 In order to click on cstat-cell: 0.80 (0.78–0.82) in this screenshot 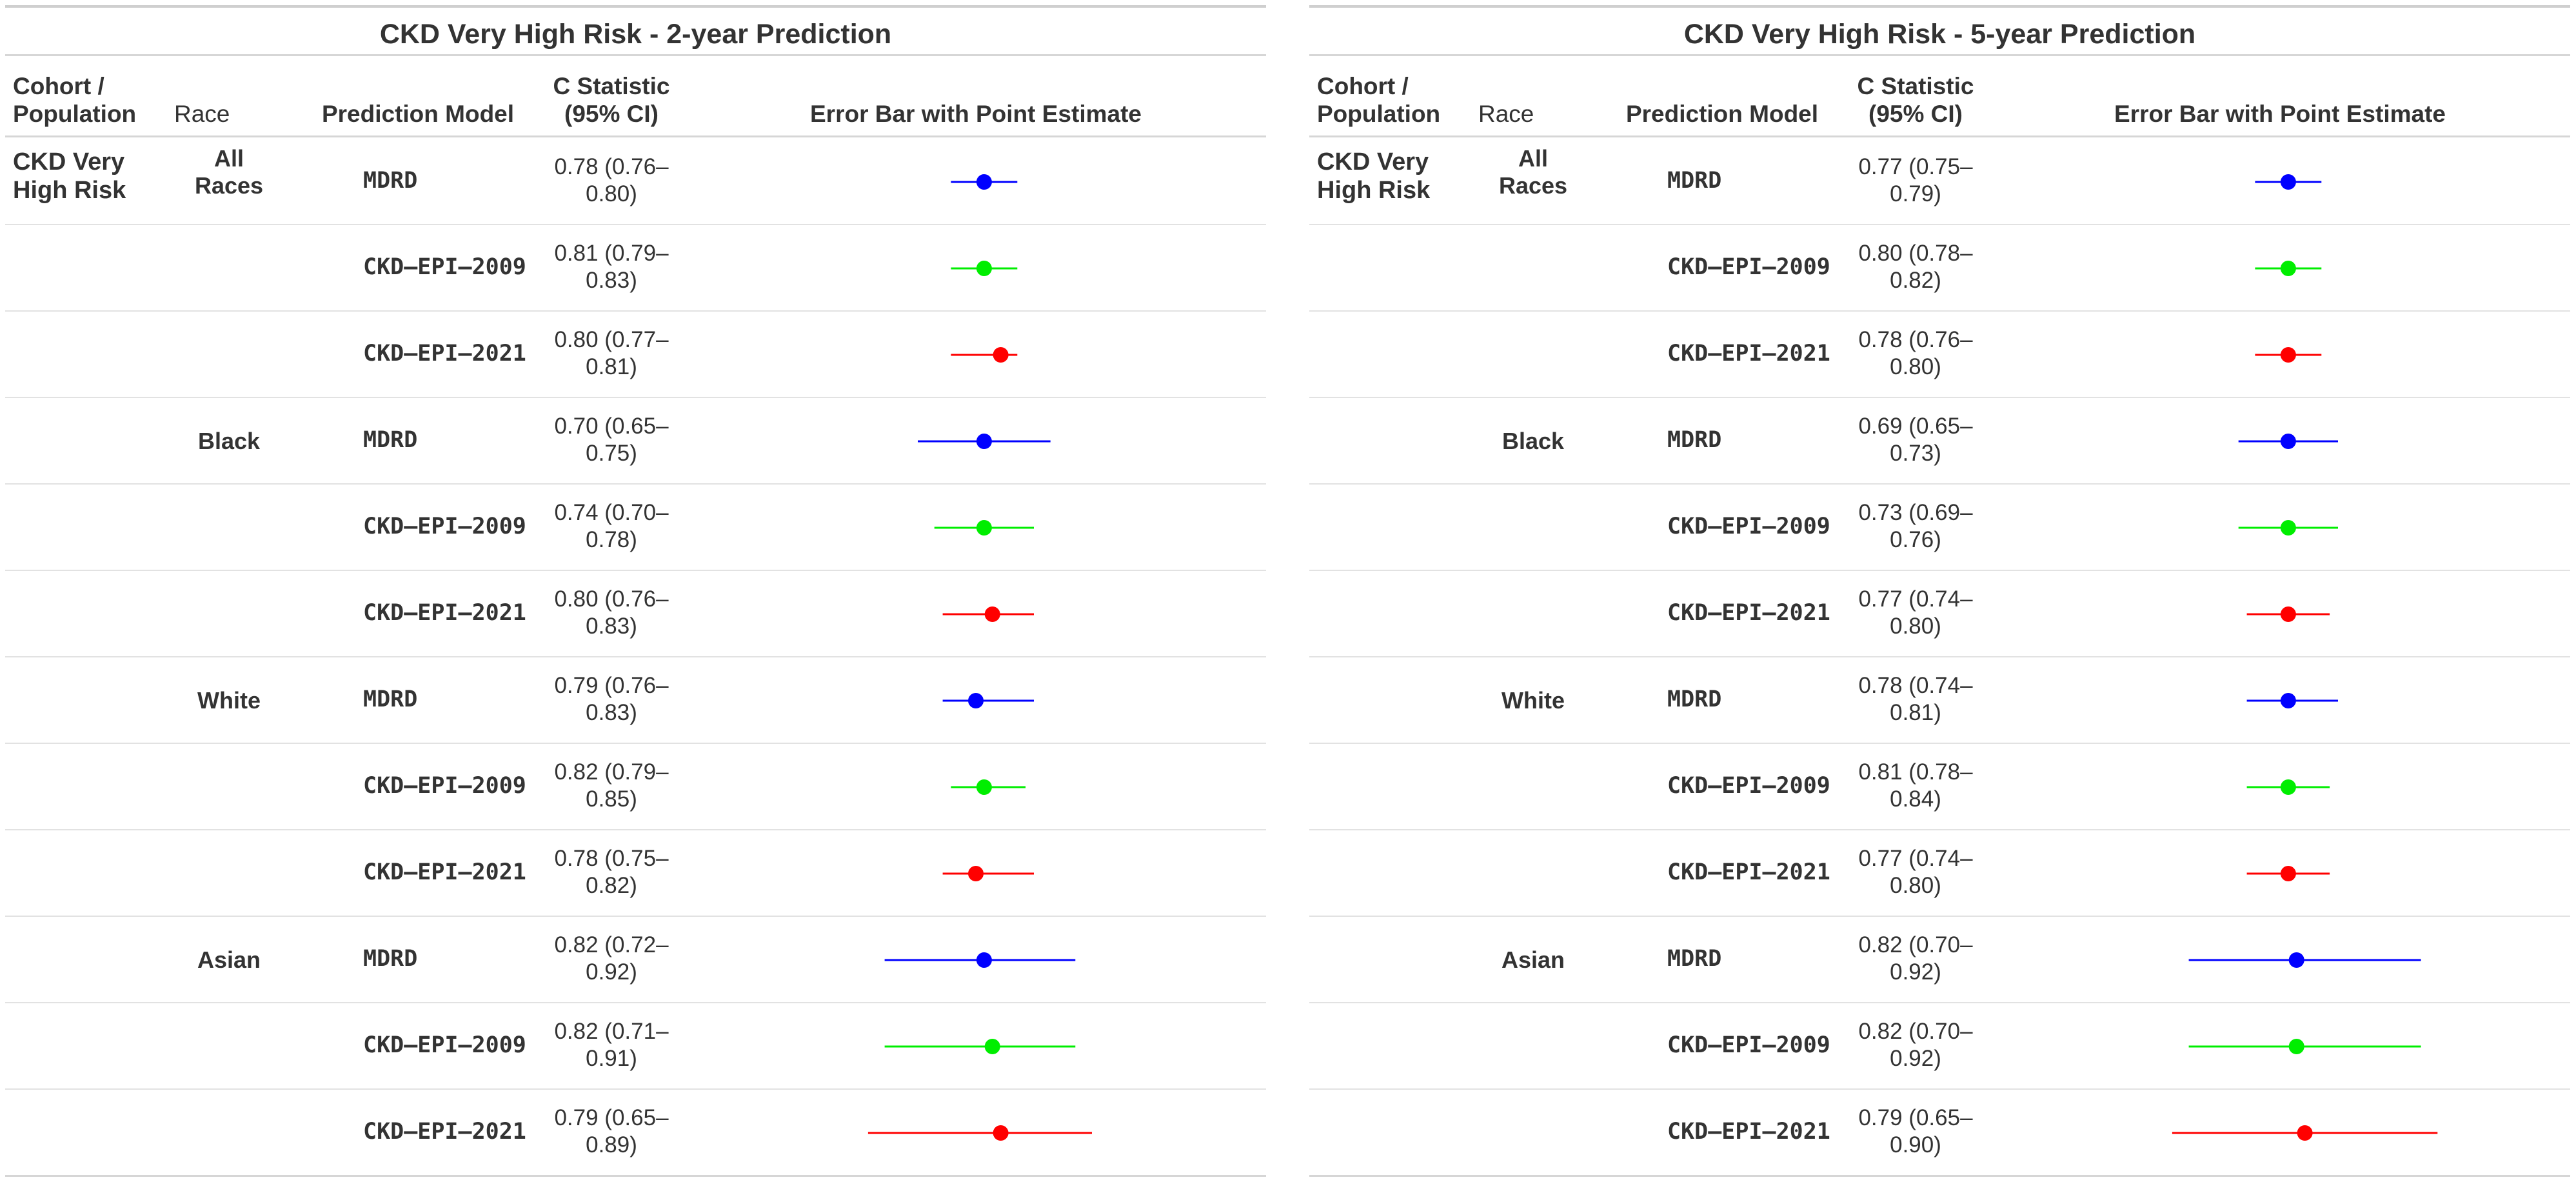, I will do `click(1915, 267)`.